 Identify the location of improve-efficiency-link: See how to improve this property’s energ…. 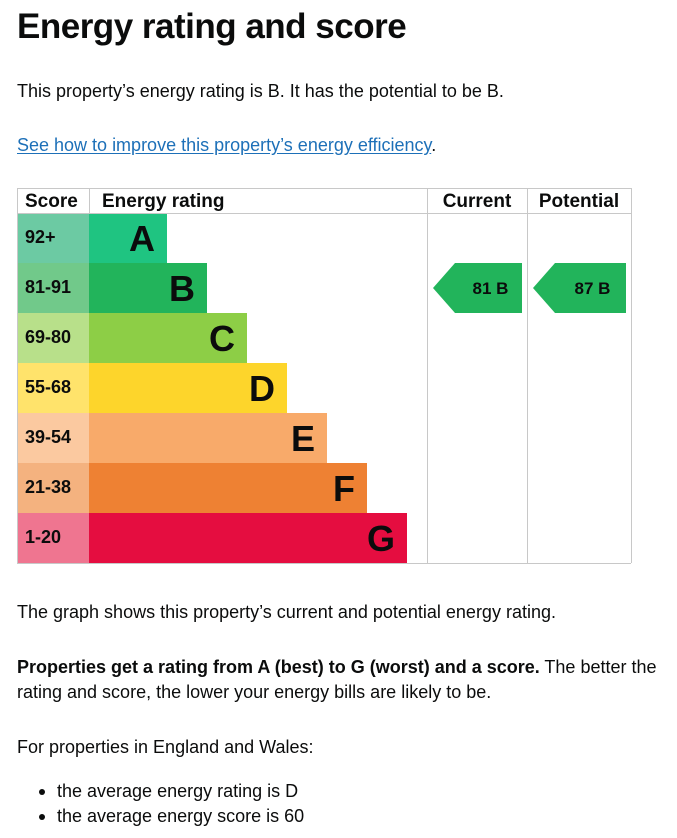
(224, 145).